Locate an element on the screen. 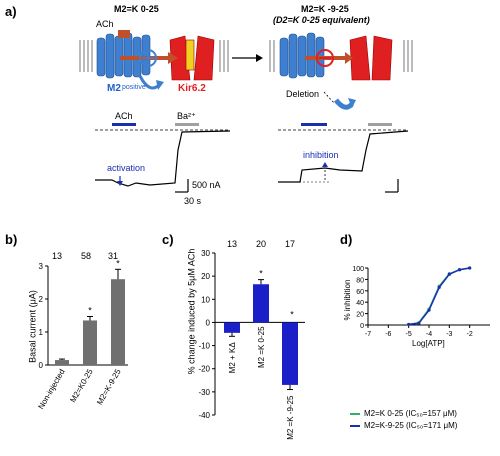  plus-icon is located at coordinates (148, 58).